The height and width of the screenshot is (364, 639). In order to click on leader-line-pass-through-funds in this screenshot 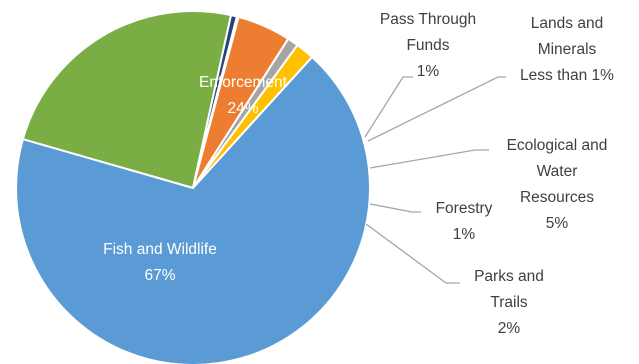, I will do `click(388, 107)`.